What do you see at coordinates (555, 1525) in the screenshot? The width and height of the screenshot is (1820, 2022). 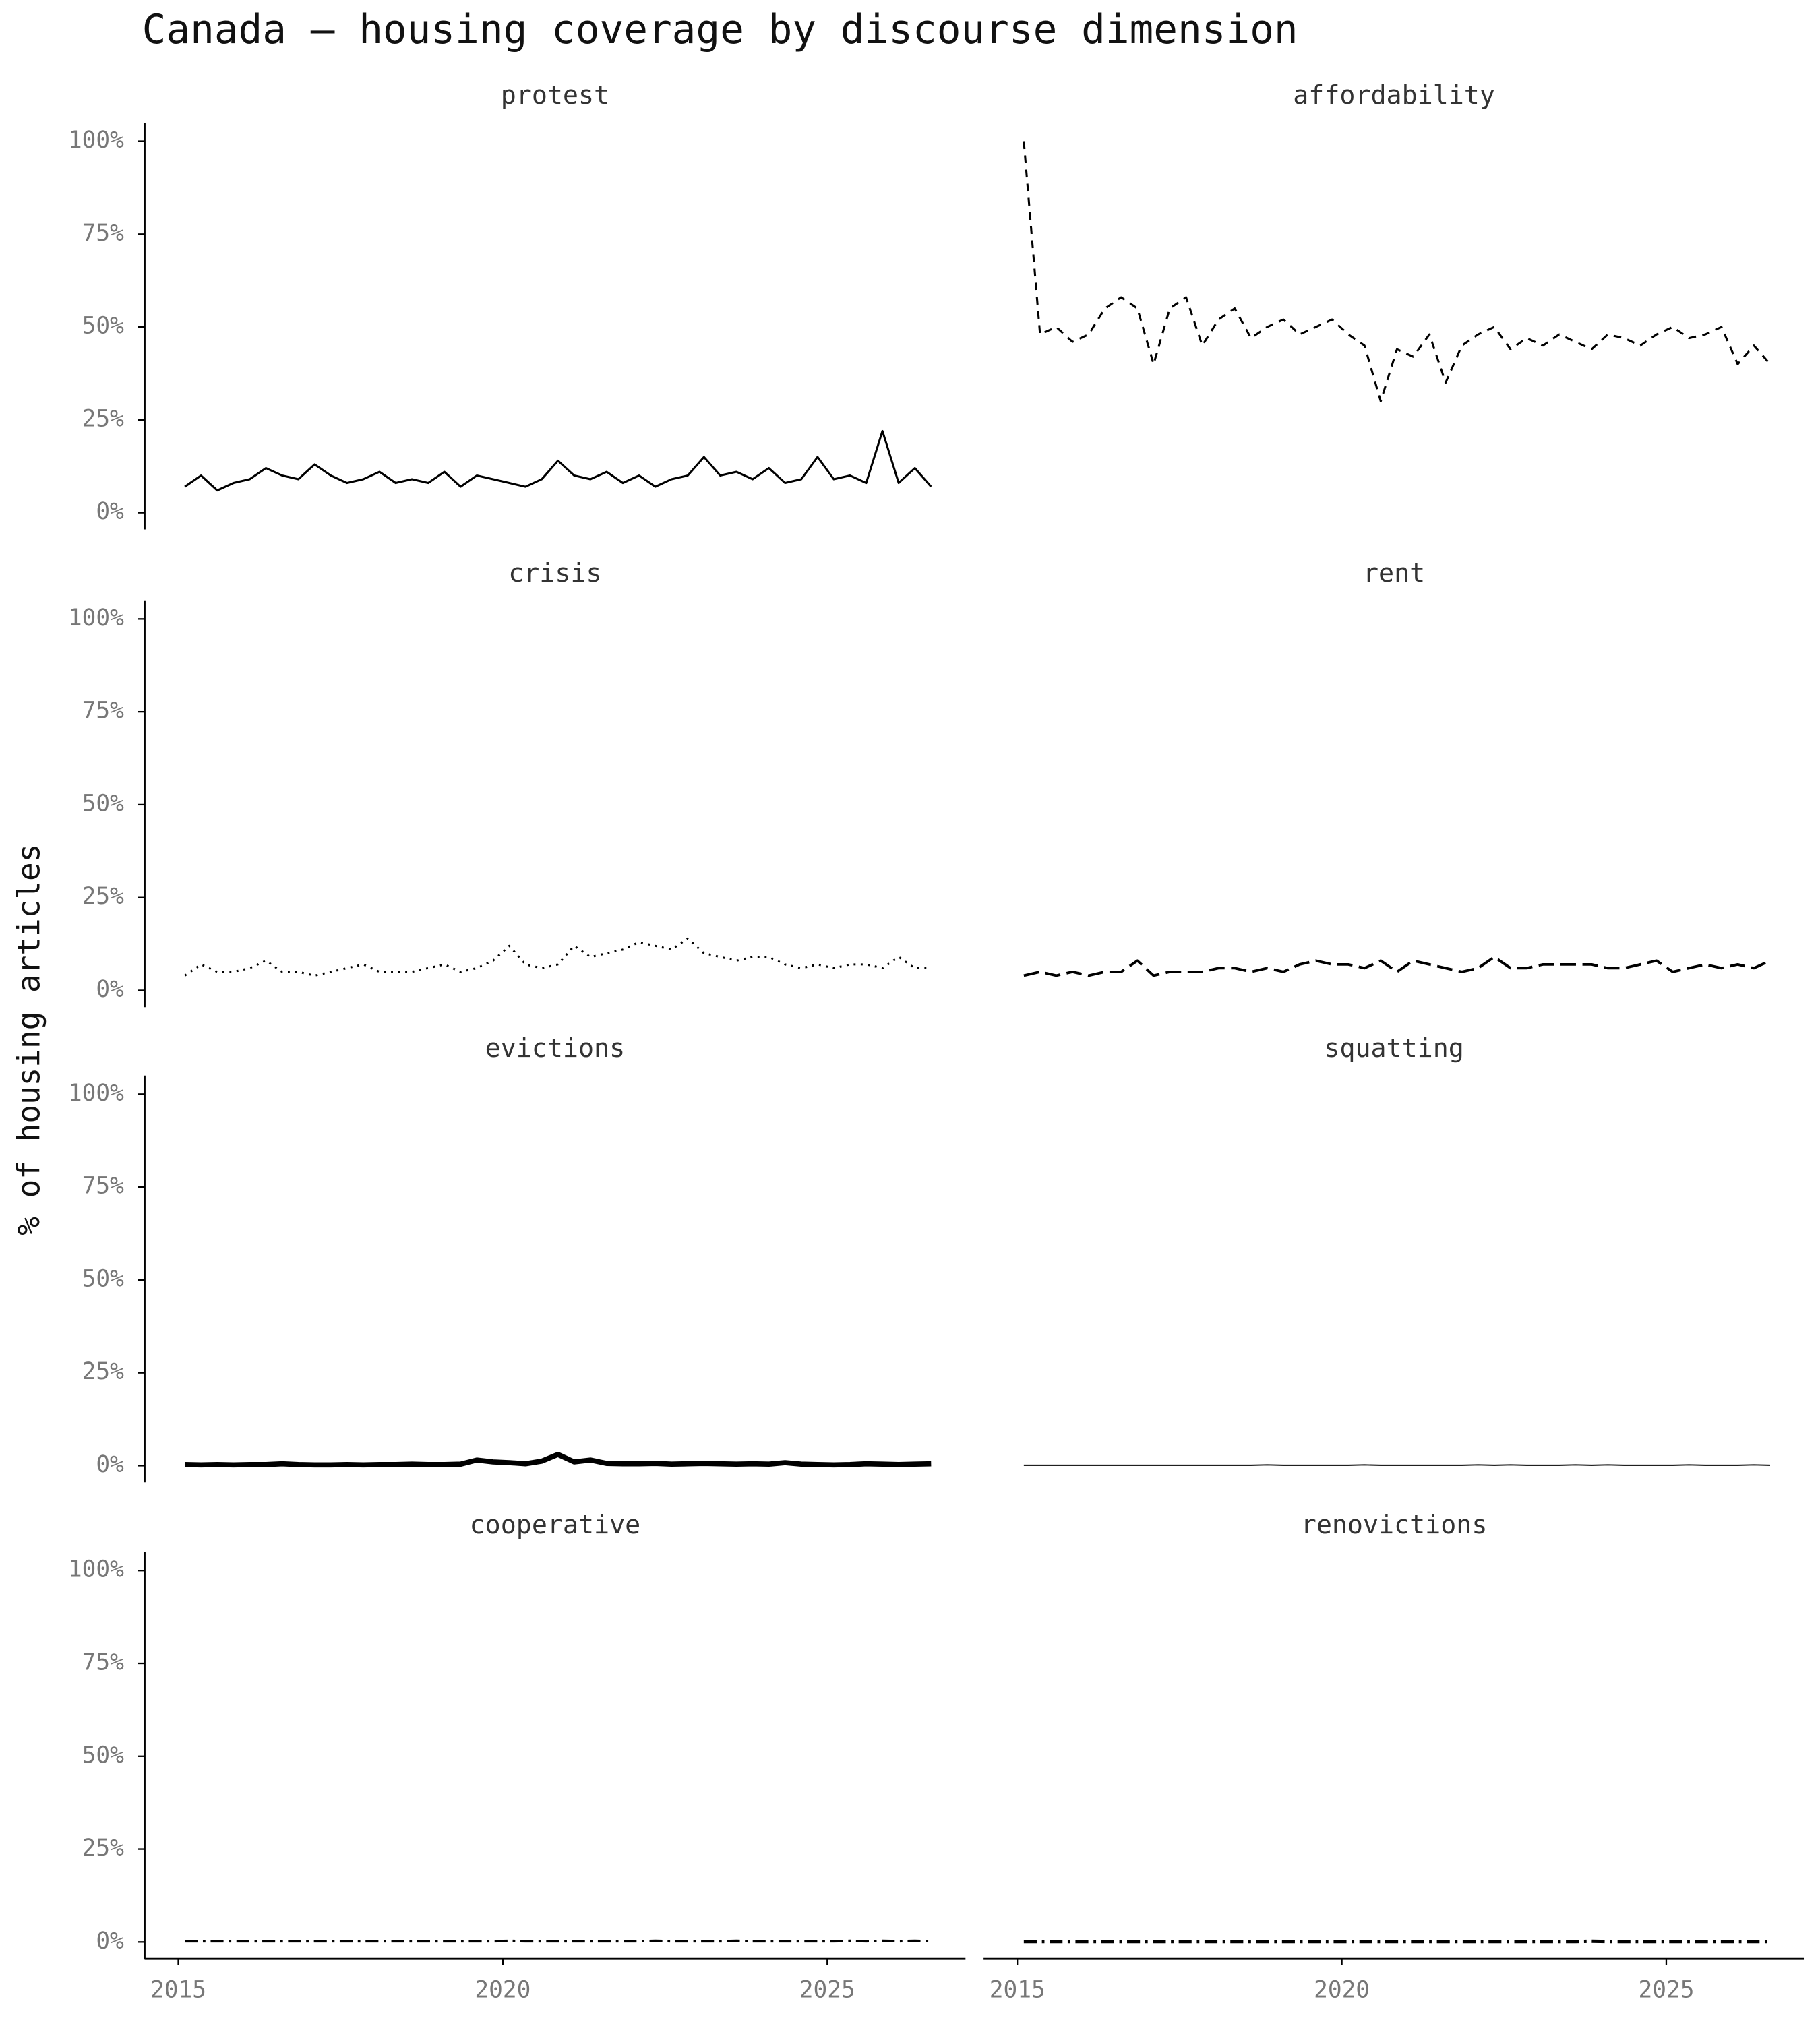 I see `panel-title: cooperative` at bounding box center [555, 1525].